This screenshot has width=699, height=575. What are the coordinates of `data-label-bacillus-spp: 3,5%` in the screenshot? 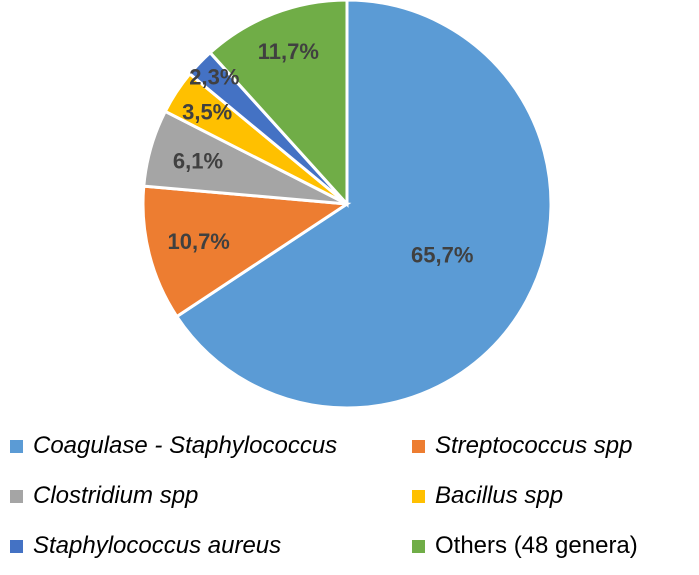 It's located at (207, 112).